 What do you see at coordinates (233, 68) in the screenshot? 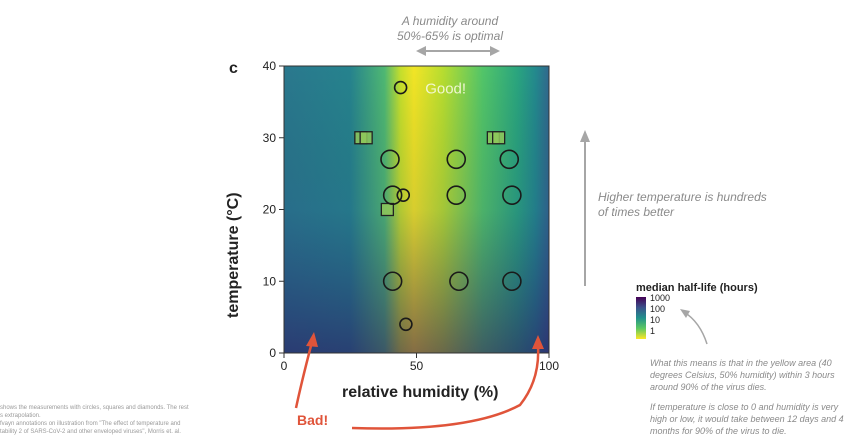
I see `panel-label: c` at bounding box center [233, 68].